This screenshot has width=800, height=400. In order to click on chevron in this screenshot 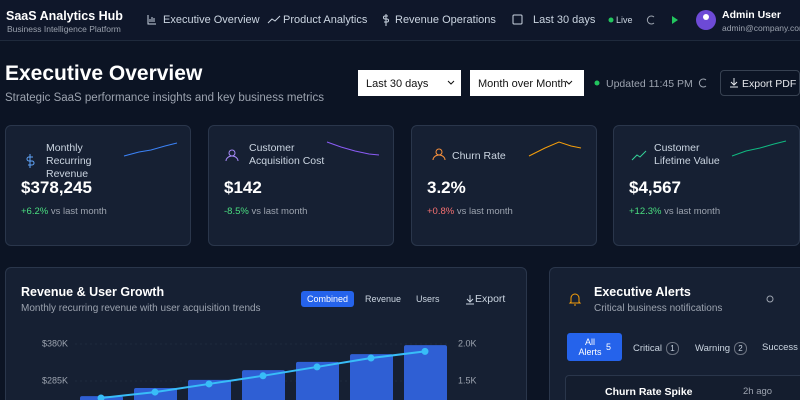, I will do `click(510, 82)`.